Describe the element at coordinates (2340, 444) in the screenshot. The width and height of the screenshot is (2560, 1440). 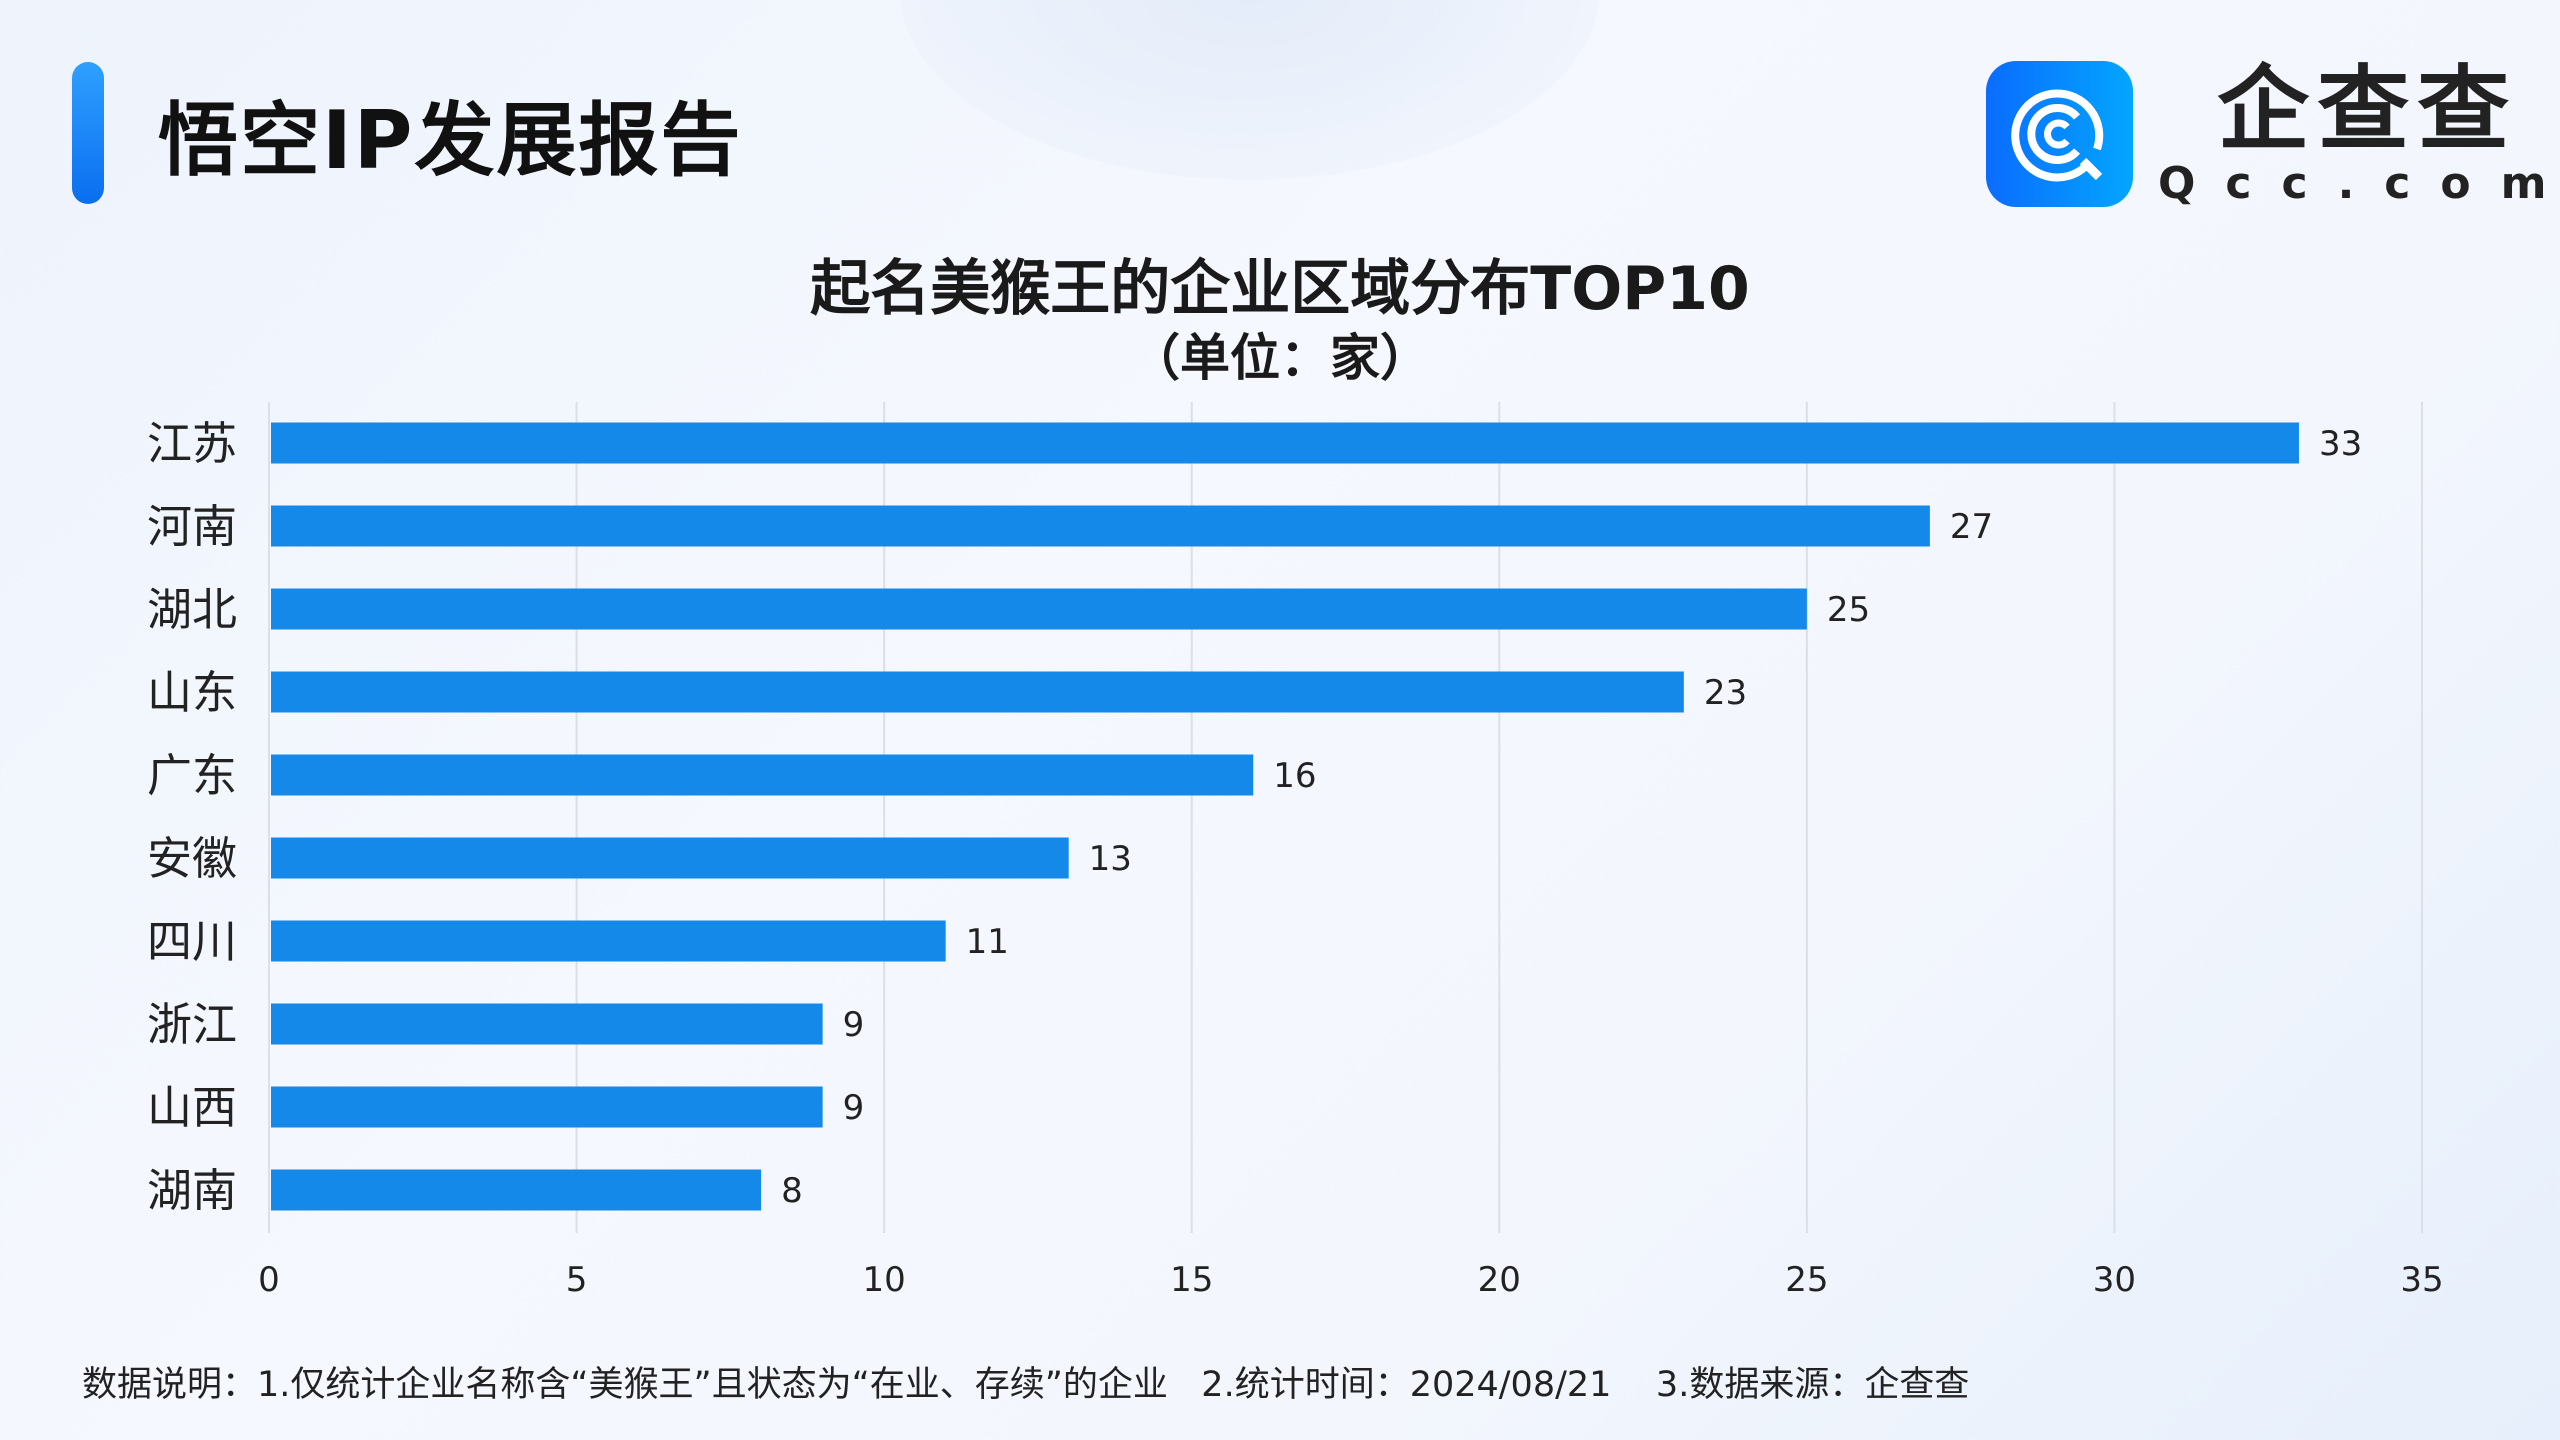
I see `value-label: 33` at that location.